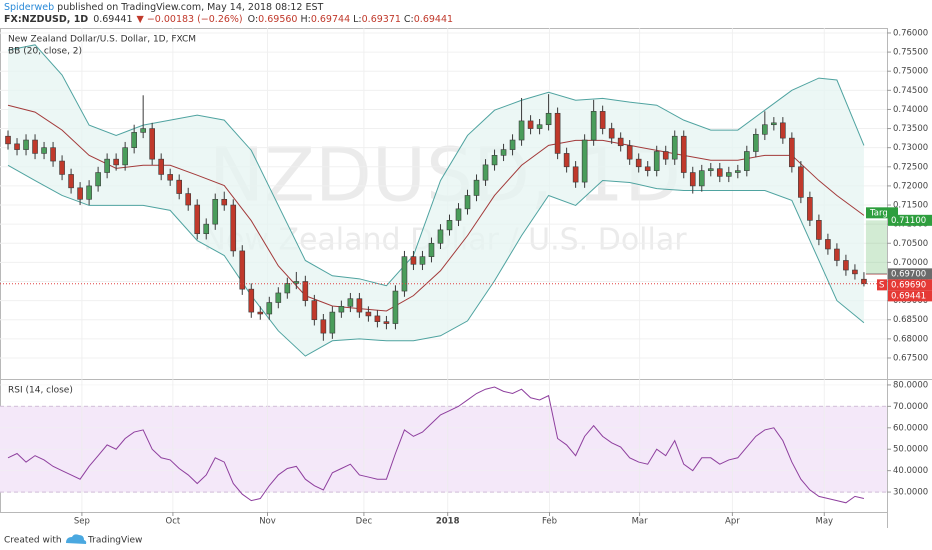 This screenshot has height=550, width=932. Describe the element at coordinates (910, 358) in the screenshot. I see `y-tick-label: 0.67500` at that location.